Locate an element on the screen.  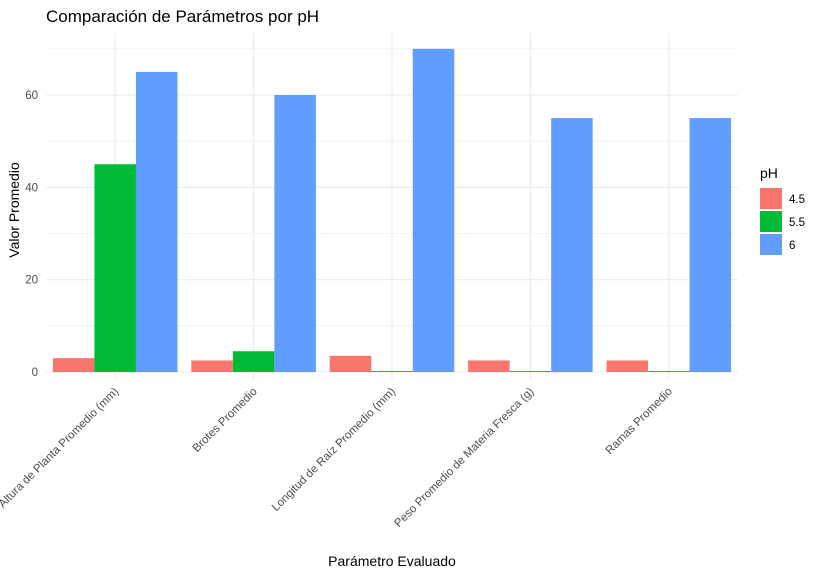
y-tick-label: 60 is located at coordinates (31, 96).